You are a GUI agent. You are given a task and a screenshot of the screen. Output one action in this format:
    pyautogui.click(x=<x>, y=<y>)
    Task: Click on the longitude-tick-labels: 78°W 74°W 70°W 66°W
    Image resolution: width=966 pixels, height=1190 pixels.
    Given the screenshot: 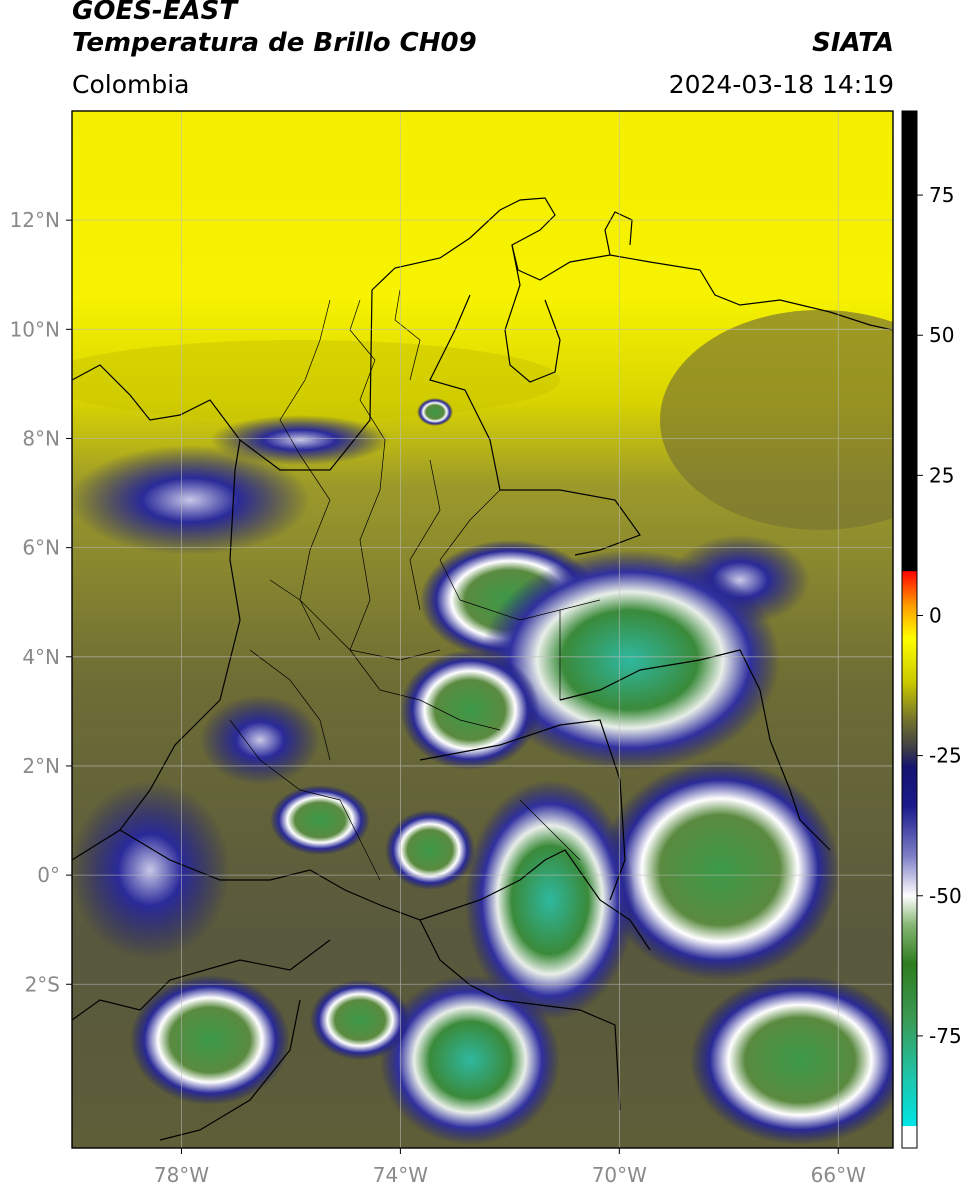 What is the action you would take?
    pyautogui.click(x=510, y=1167)
    